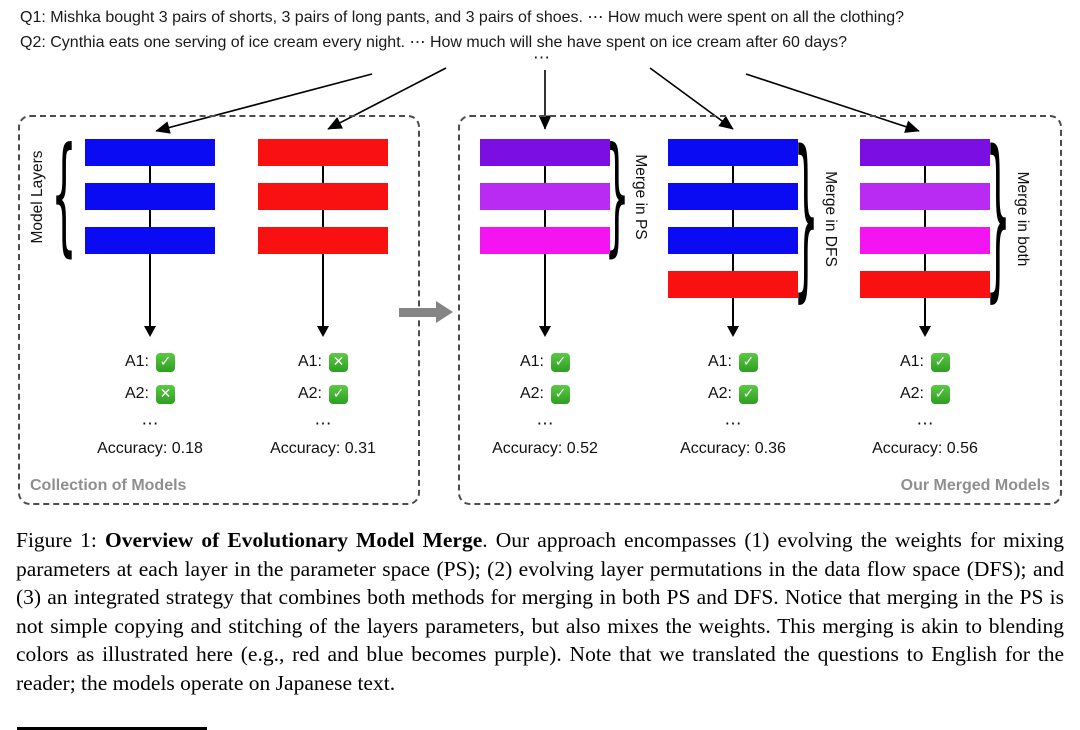 This screenshot has height=730, width=1080. I want to click on model-b-layers, so click(323, 196).